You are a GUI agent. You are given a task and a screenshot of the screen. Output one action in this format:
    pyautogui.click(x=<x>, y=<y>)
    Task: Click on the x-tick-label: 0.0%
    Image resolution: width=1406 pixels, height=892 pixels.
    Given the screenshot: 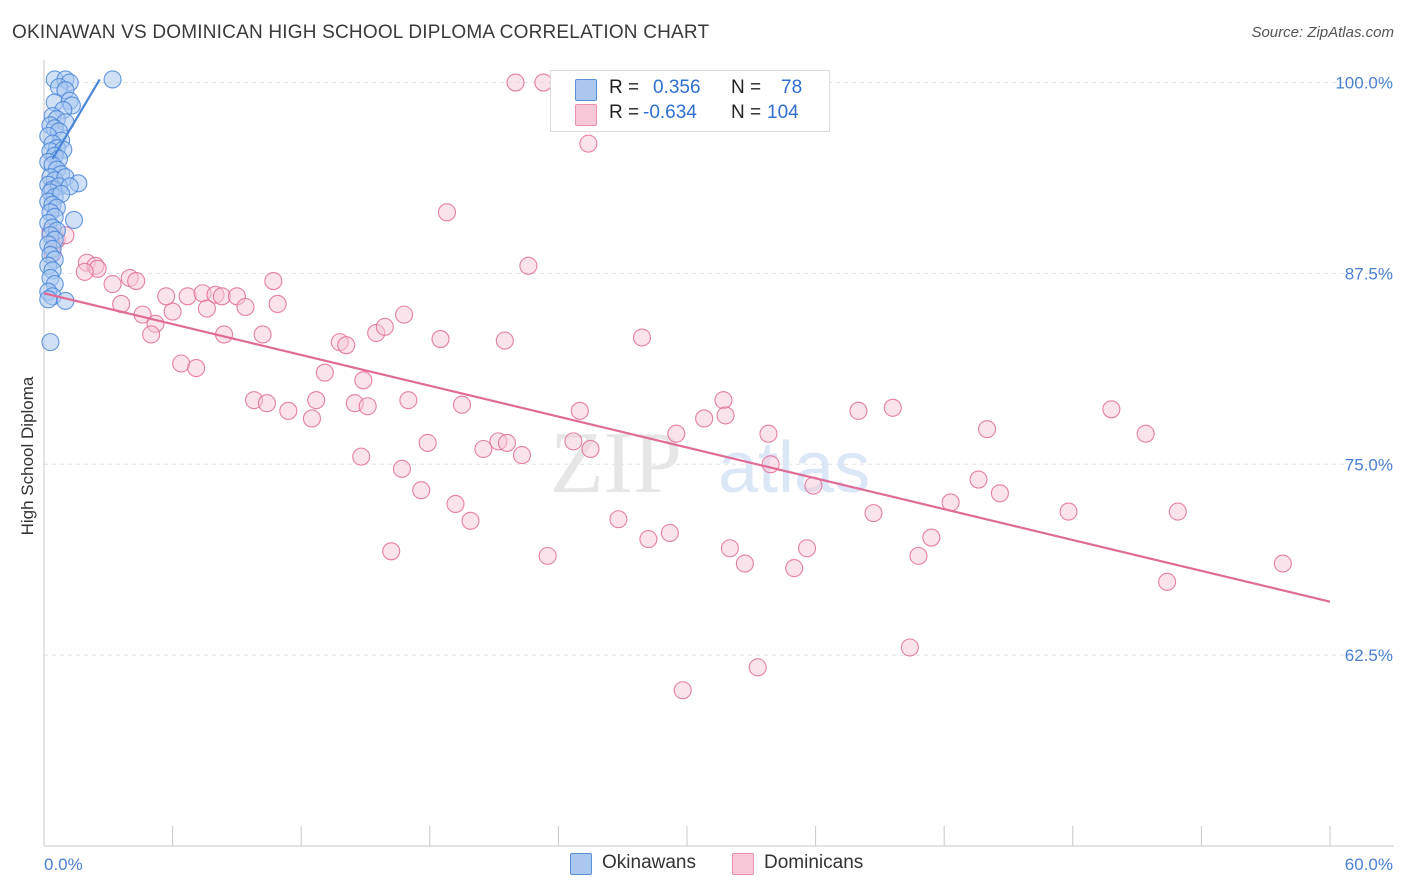 What is the action you would take?
    pyautogui.click(x=63, y=864)
    